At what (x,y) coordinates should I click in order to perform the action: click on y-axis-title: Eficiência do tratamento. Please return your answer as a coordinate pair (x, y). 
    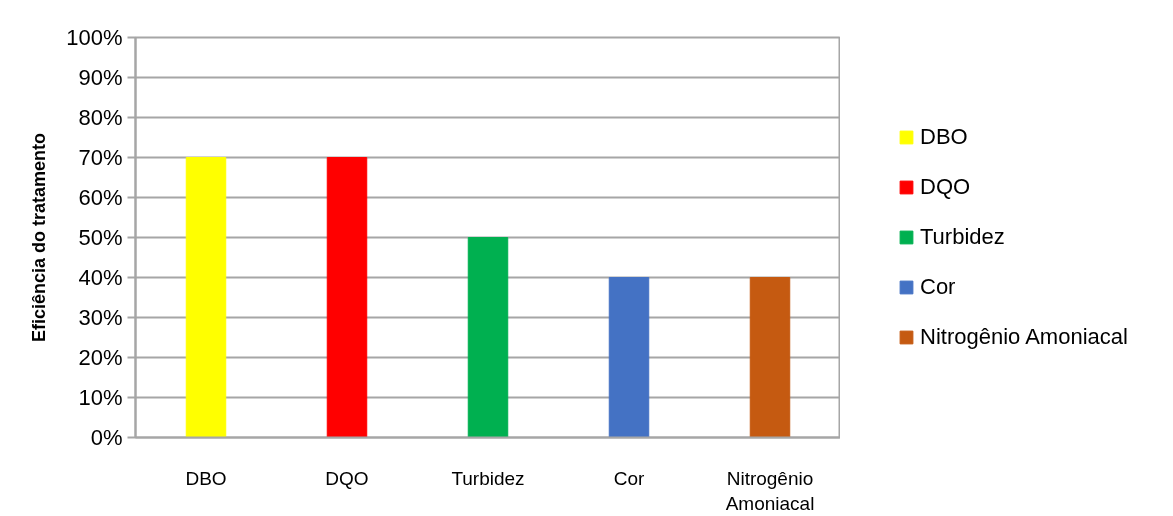
    Looking at the image, I should click on (39, 237).